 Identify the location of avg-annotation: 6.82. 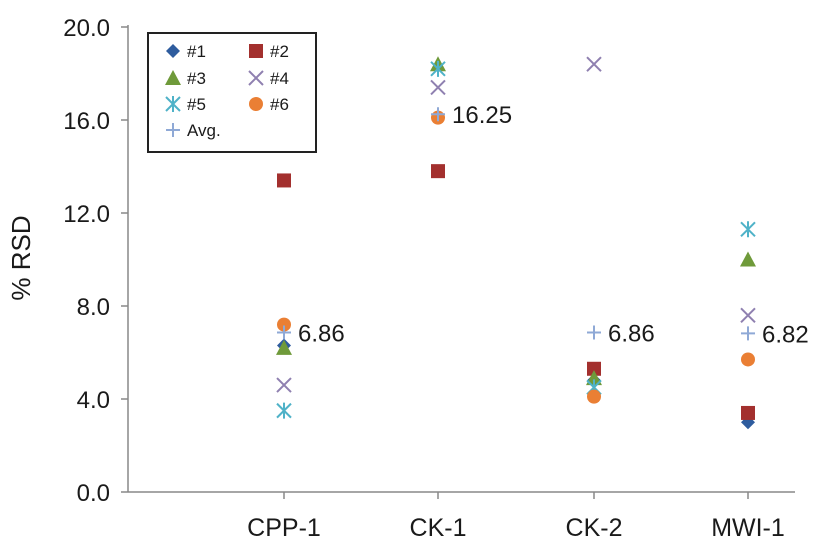
(785, 334).